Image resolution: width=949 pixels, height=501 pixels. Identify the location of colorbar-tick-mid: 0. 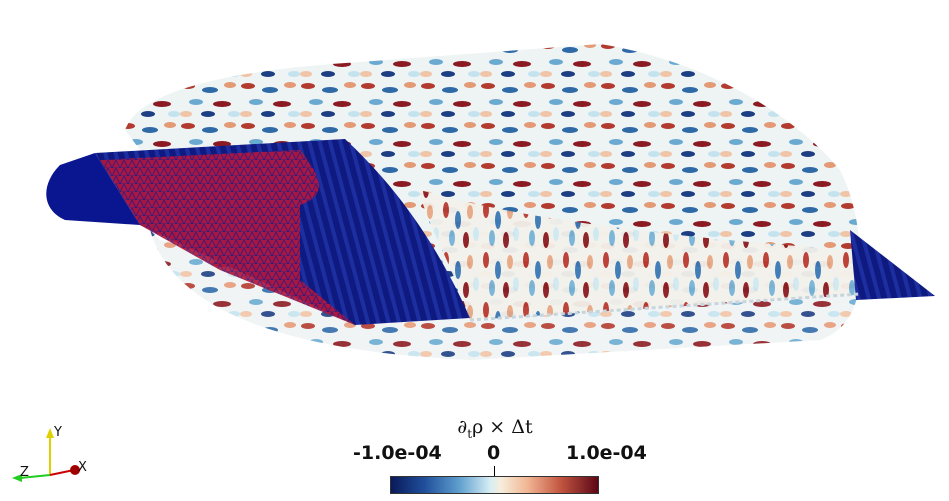
(494, 453).